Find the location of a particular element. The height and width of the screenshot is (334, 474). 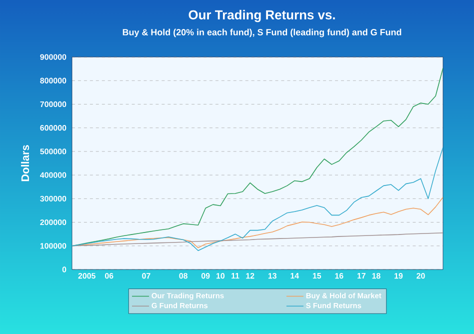

y-axis-title: Dollars is located at coordinates (25, 163).